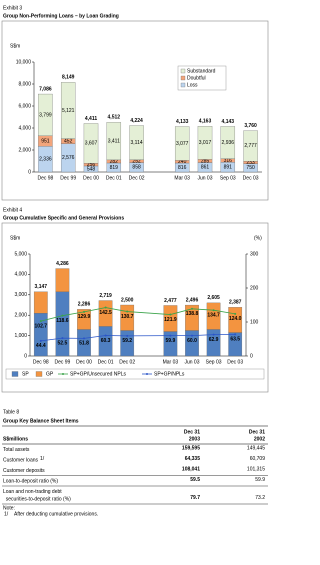 The image size is (320, 565). Describe the element at coordinates (45, 159) in the screenshot. I see `value-label: 2,336` at that location.